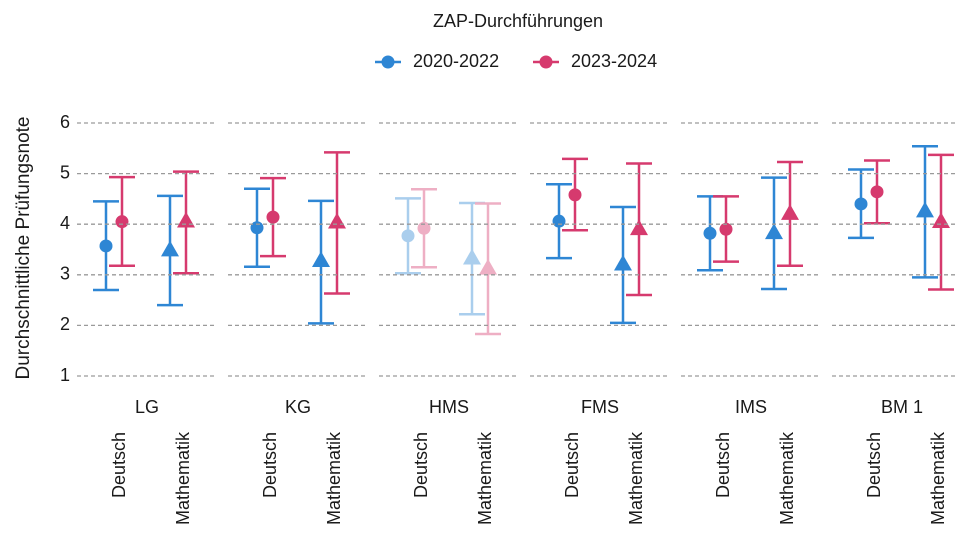  What do you see at coordinates (518, 21) in the screenshot?
I see `legend-title: ZAP-Durchführungen` at bounding box center [518, 21].